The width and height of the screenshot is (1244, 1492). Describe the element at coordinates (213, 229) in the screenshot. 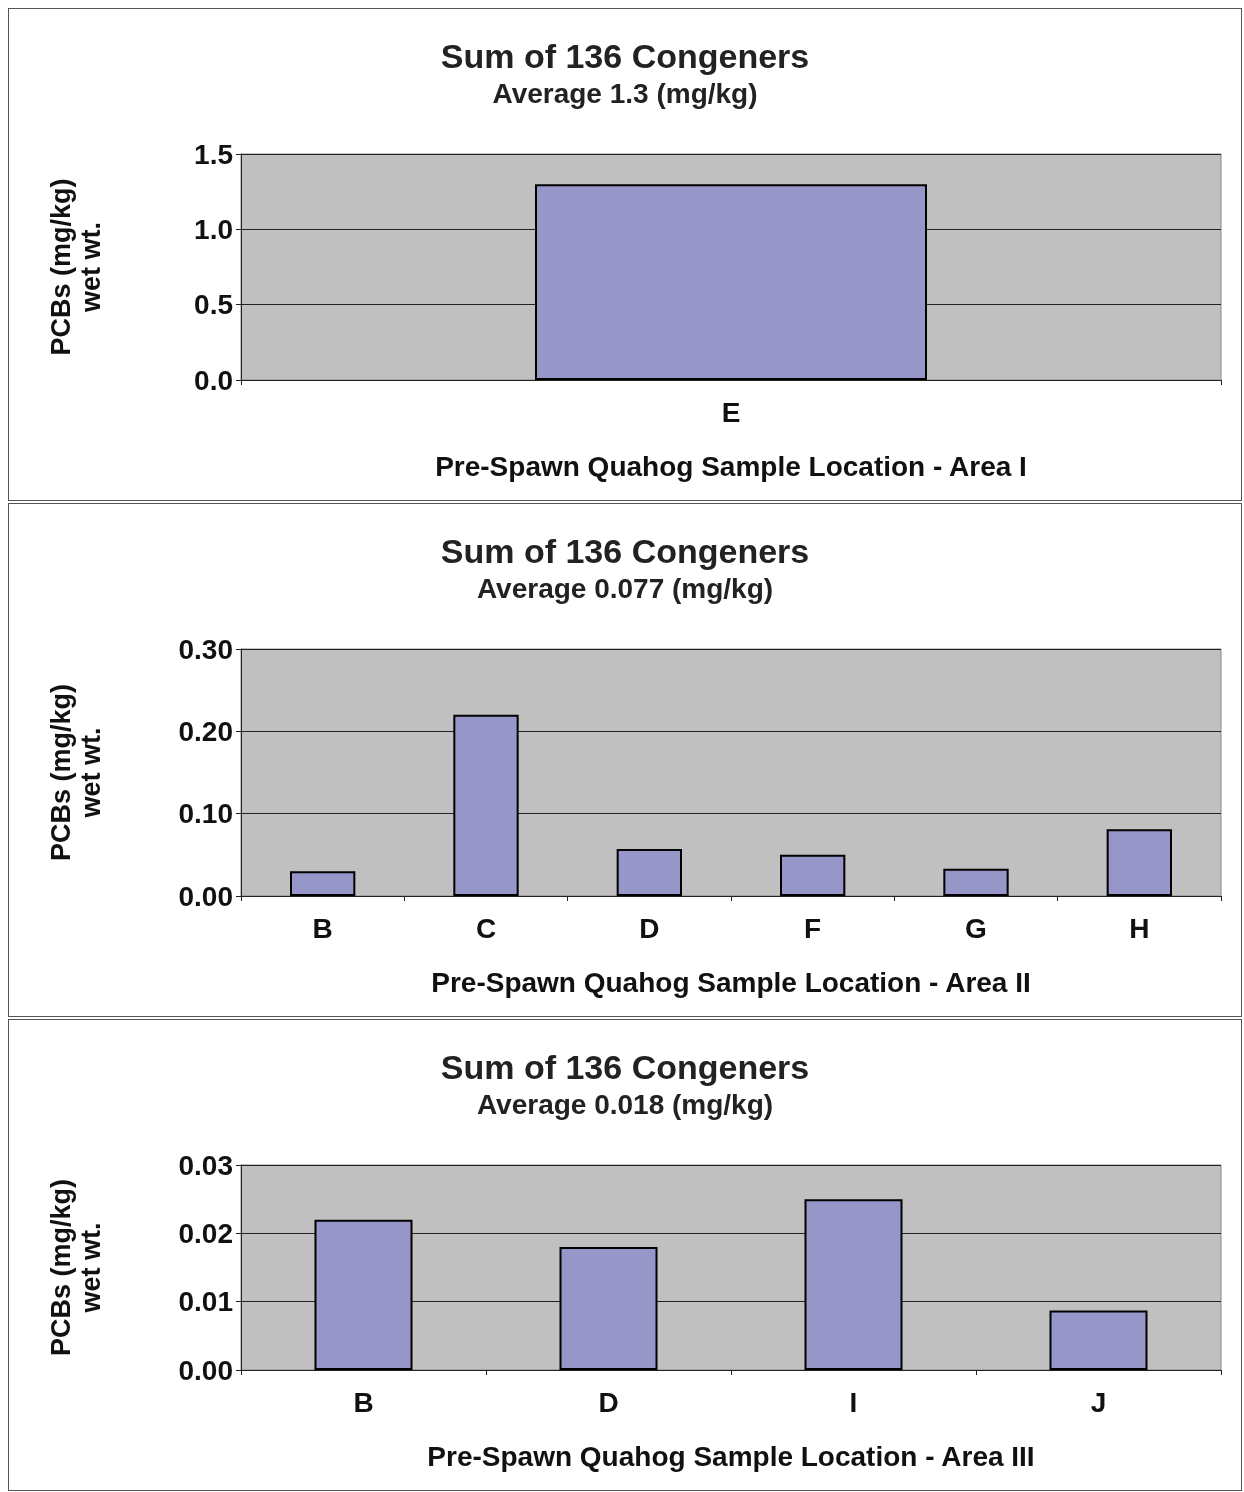

I see `y-tick-label: 1.0` at that location.